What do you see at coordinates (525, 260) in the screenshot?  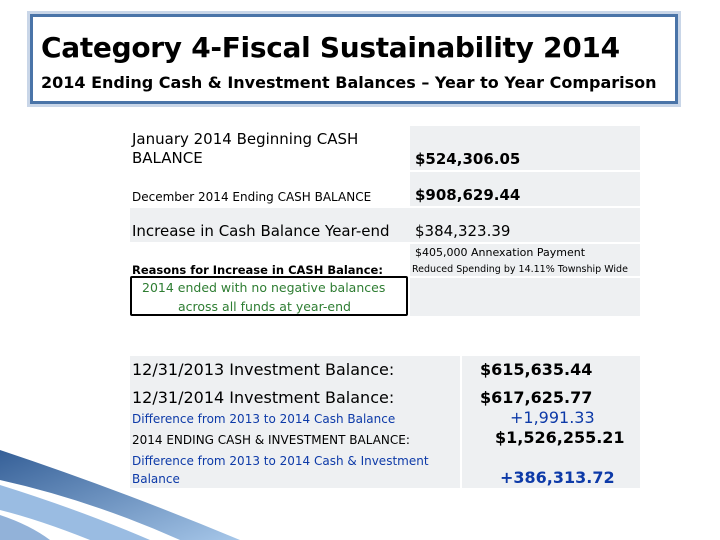 I see `cell-reason-2-bg` at bounding box center [525, 260].